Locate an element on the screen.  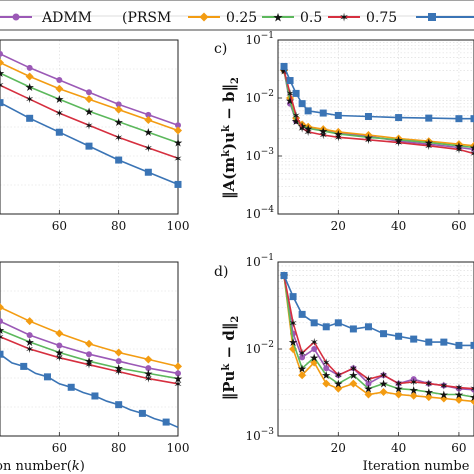
legend-admm-marker is located at coordinates (16, 17).